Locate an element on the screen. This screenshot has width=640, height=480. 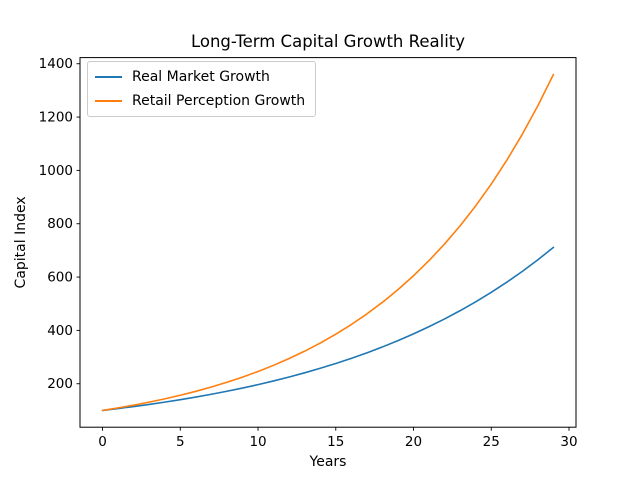
legend-item-real: Real Market Growth is located at coordinates (200, 77).